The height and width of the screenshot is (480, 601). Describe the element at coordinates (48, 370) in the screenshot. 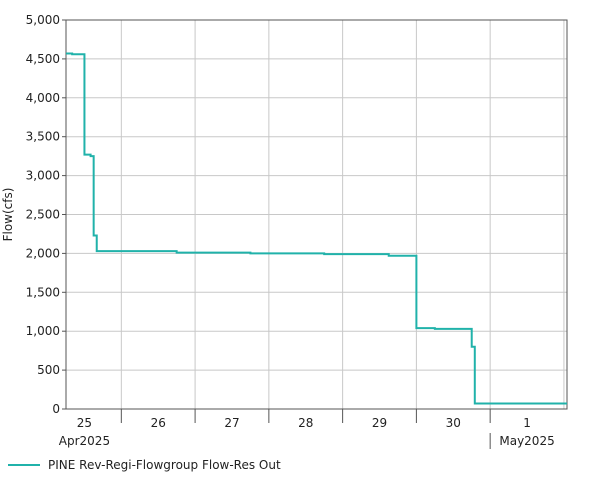

I see `y-tick-label: 500` at that location.